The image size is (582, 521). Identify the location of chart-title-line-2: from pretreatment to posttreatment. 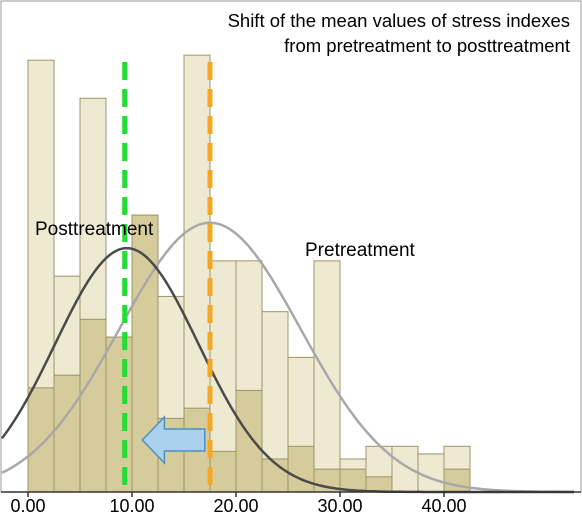
(427, 45).